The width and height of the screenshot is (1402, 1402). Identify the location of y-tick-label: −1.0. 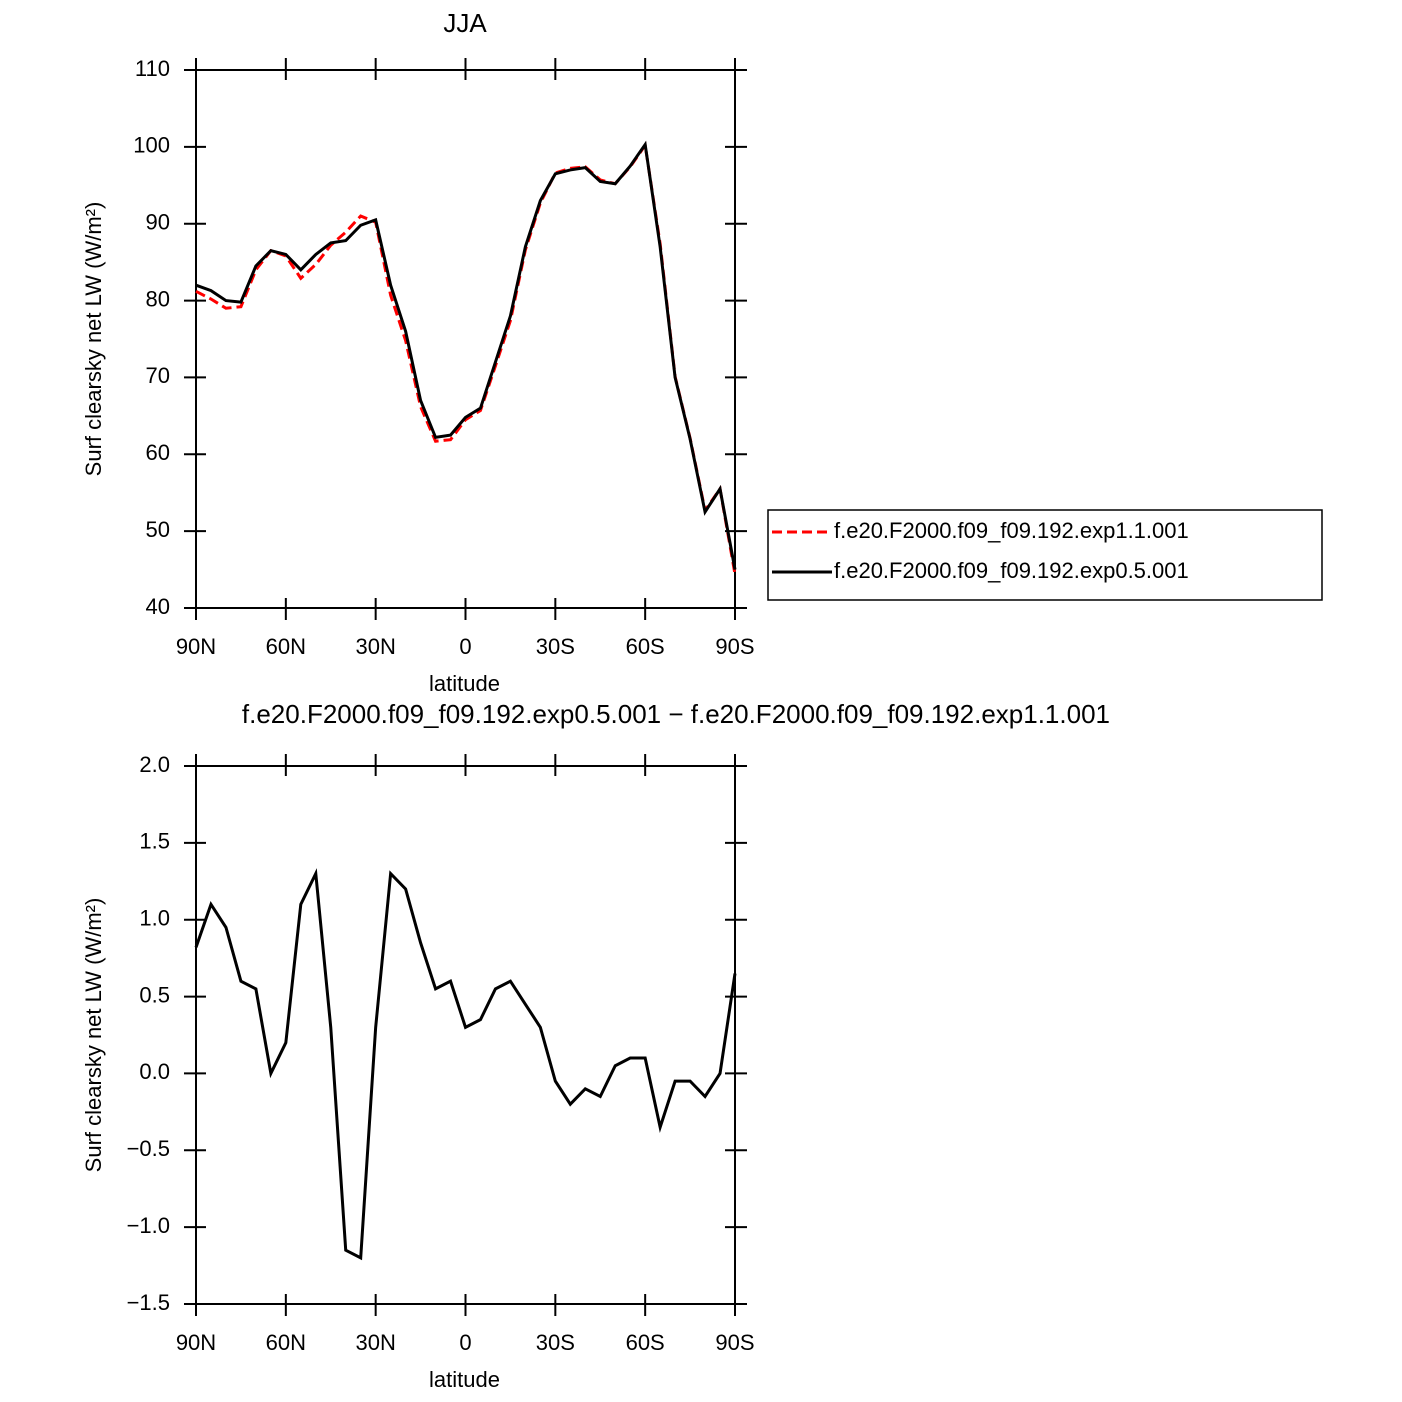
(148, 1225).